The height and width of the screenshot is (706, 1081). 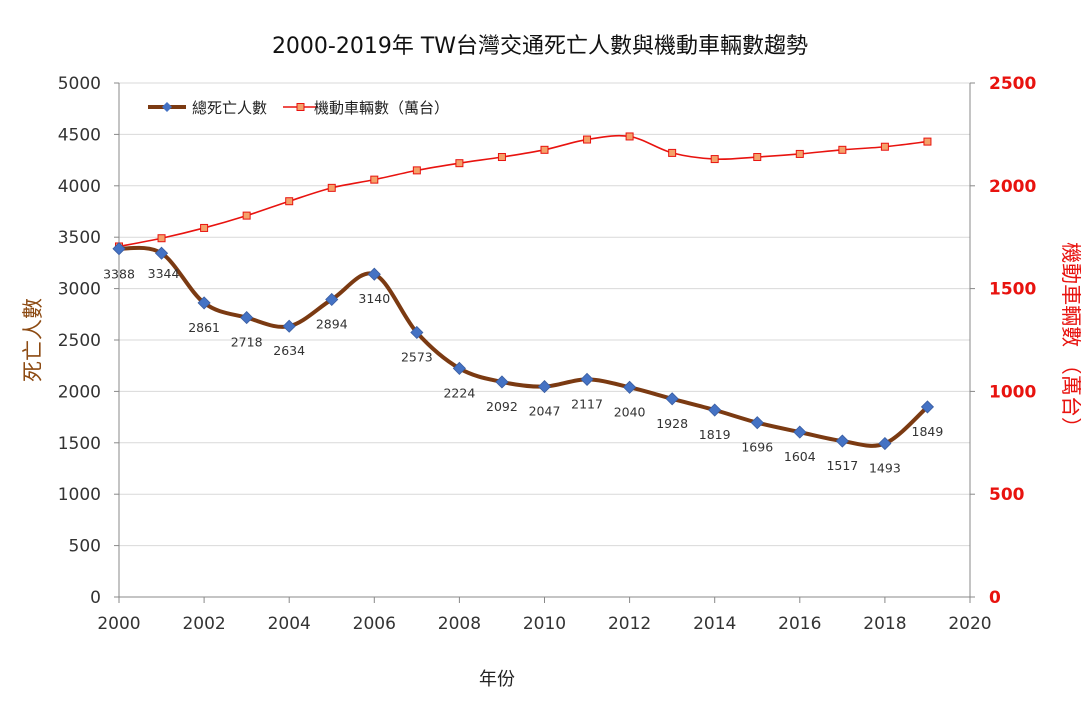 I want to click on data-label: 1928, so click(x=672, y=423).